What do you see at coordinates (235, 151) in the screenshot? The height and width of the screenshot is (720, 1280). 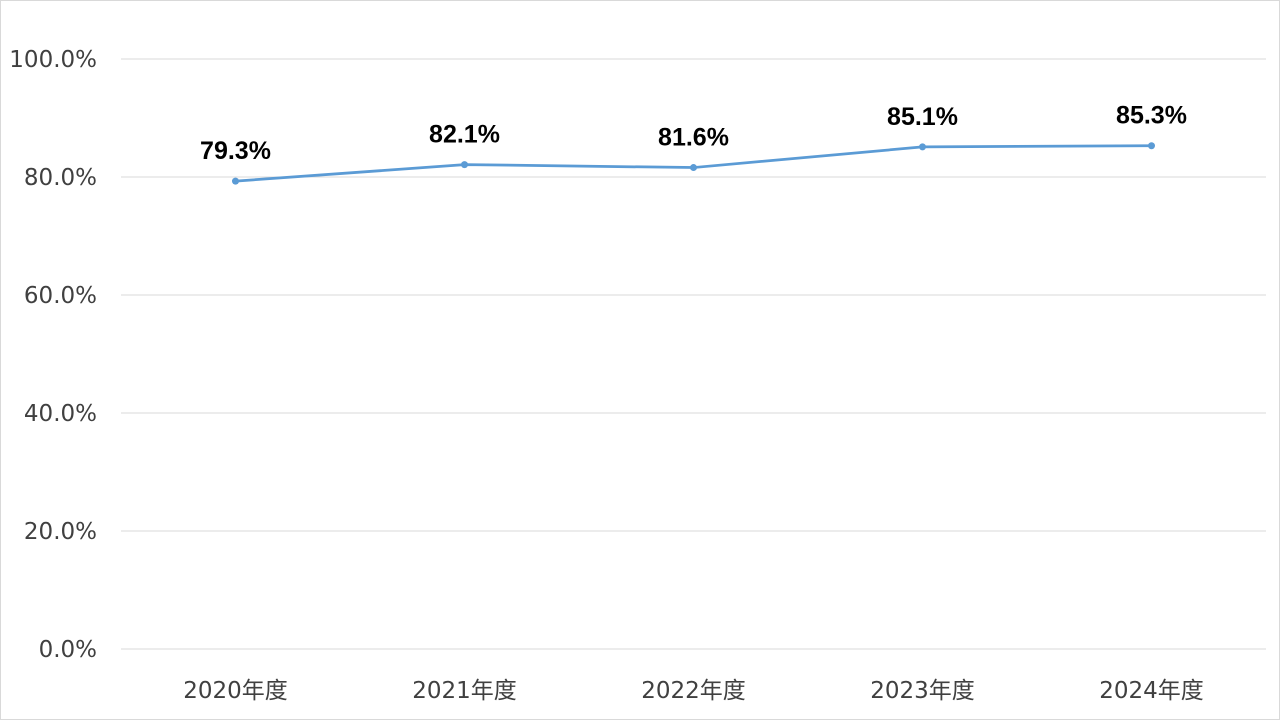 I see `data-label: 79.3%` at bounding box center [235, 151].